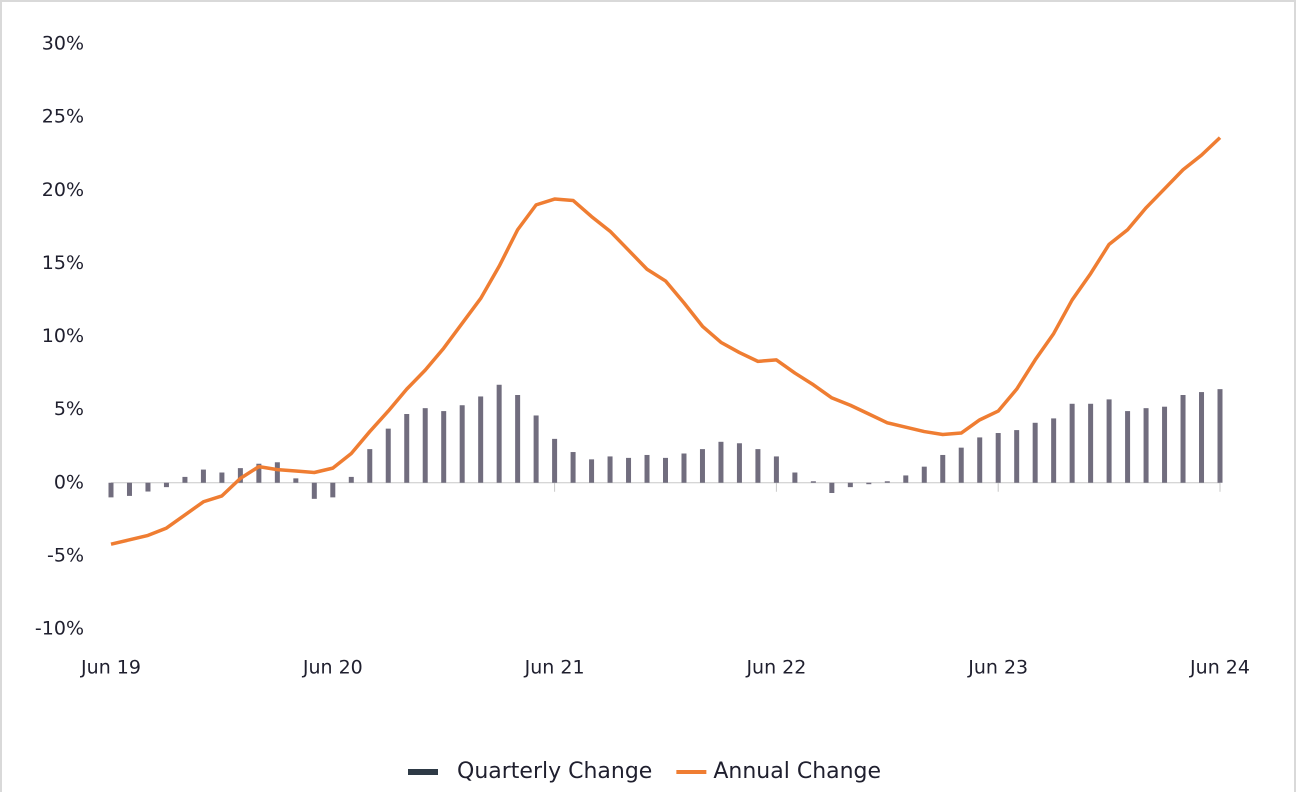 The width and height of the screenshot is (1296, 792). What do you see at coordinates (423, 772) in the screenshot?
I see `legend-swatch` at bounding box center [423, 772].